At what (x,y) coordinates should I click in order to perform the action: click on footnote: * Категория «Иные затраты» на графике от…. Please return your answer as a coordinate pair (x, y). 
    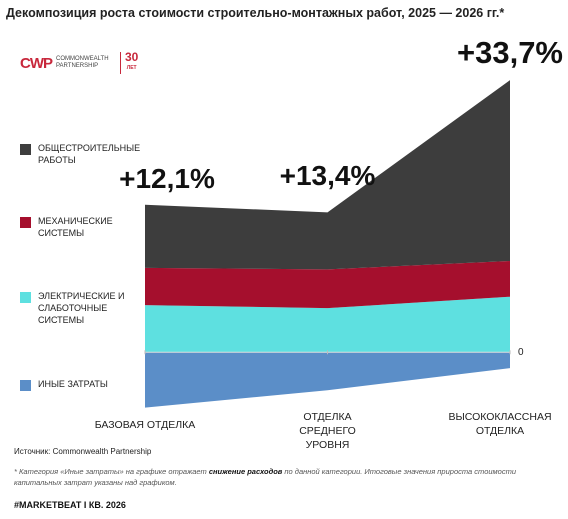
    Looking at the image, I should click on (274, 477).